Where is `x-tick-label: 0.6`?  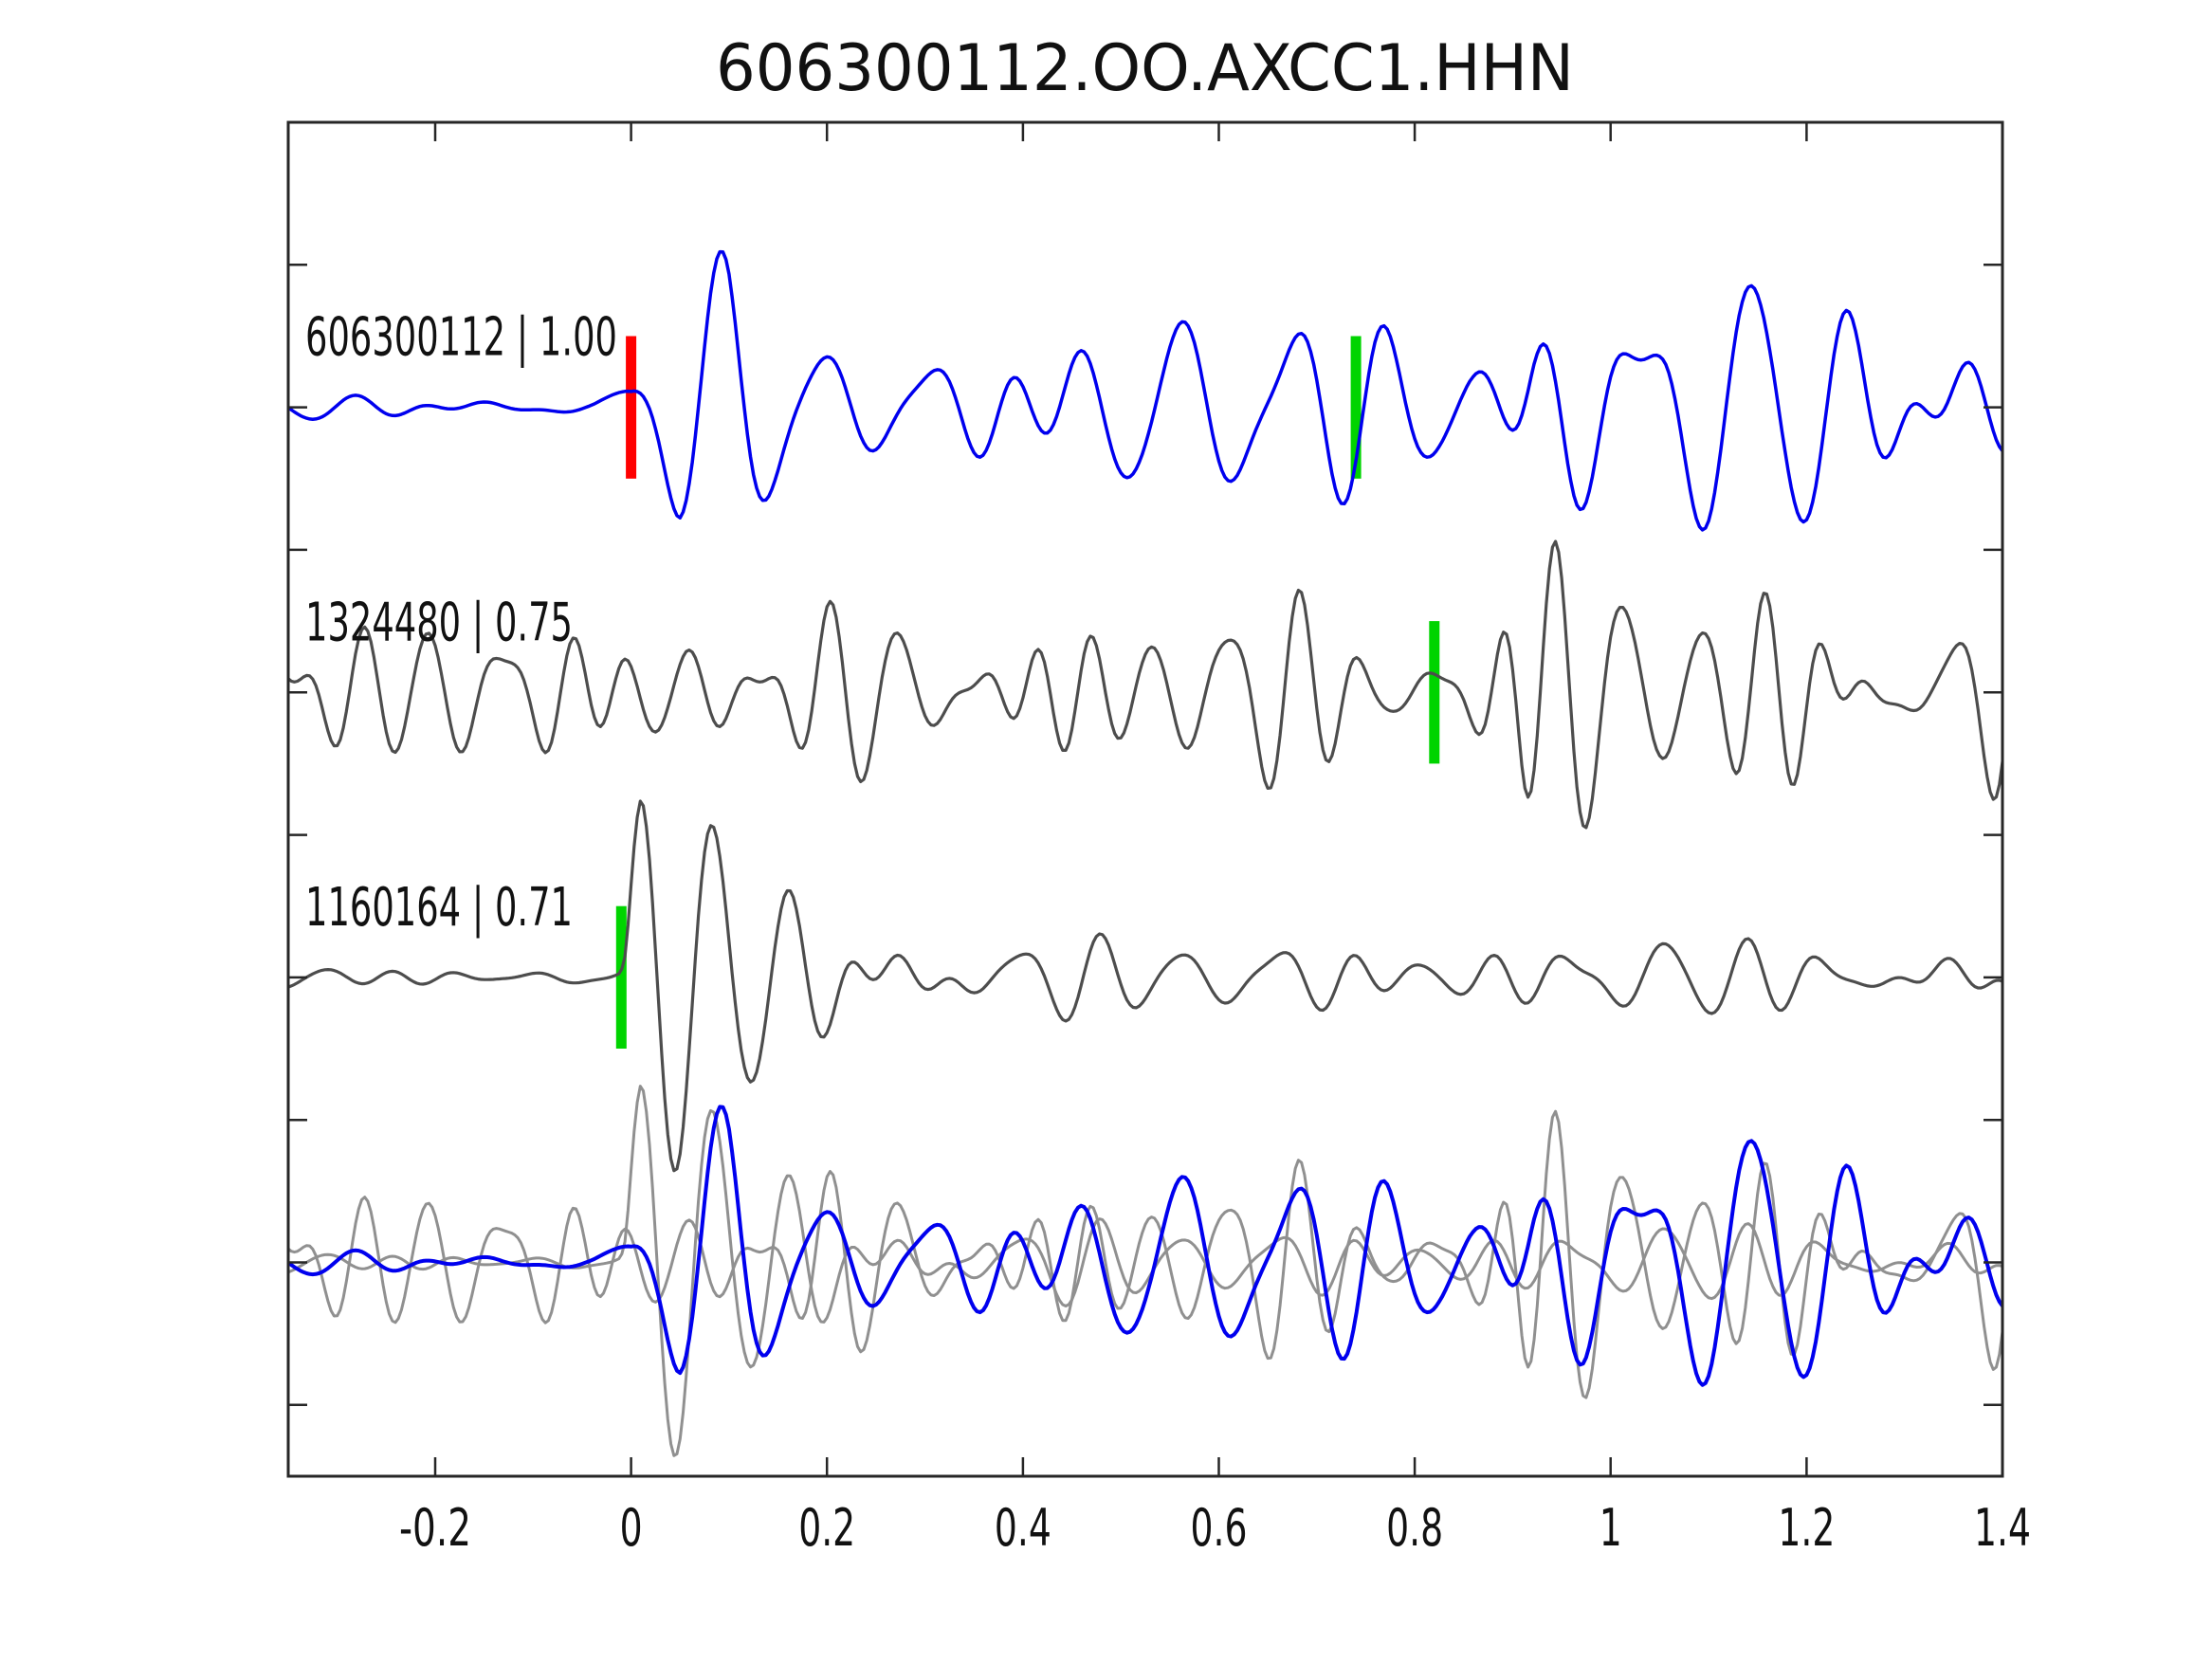
x-tick-label: 0.6 is located at coordinates (1219, 1528).